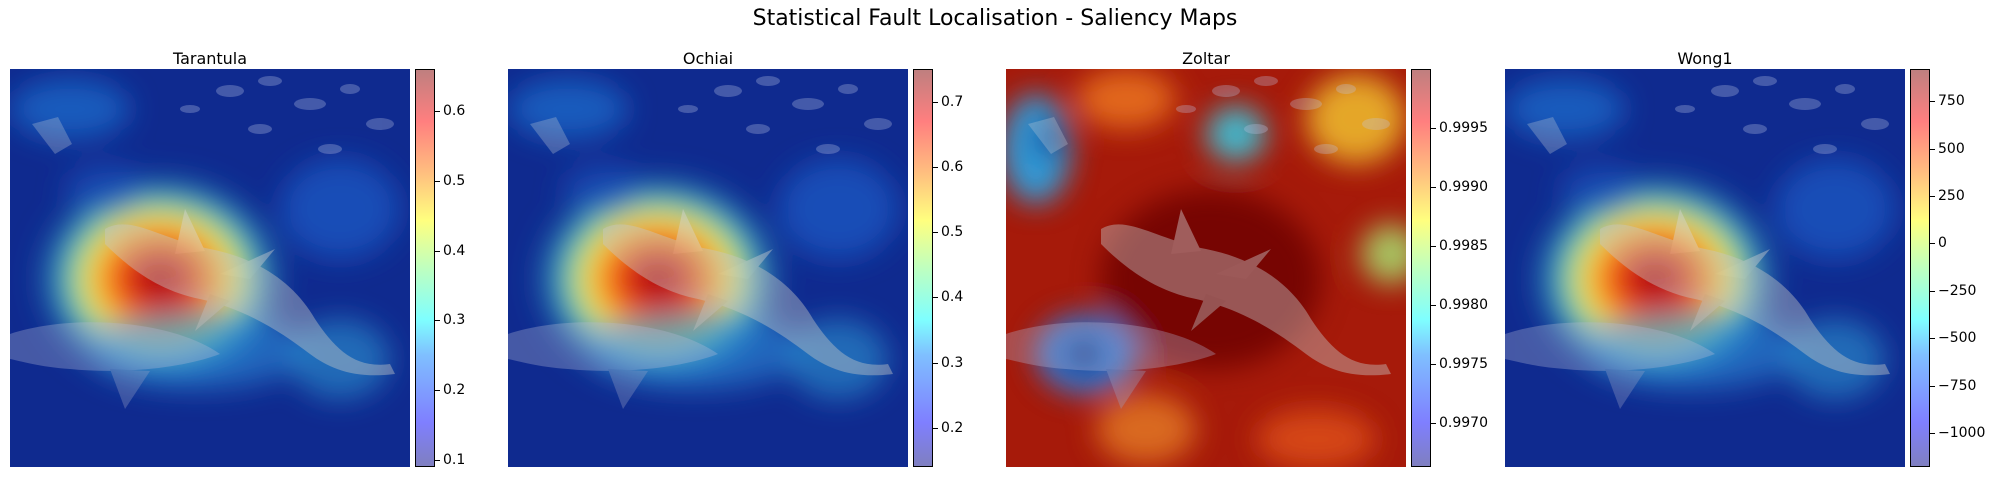  Describe the element at coordinates (1957, 338) in the screenshot. I see `tick-label: −500` at that location.